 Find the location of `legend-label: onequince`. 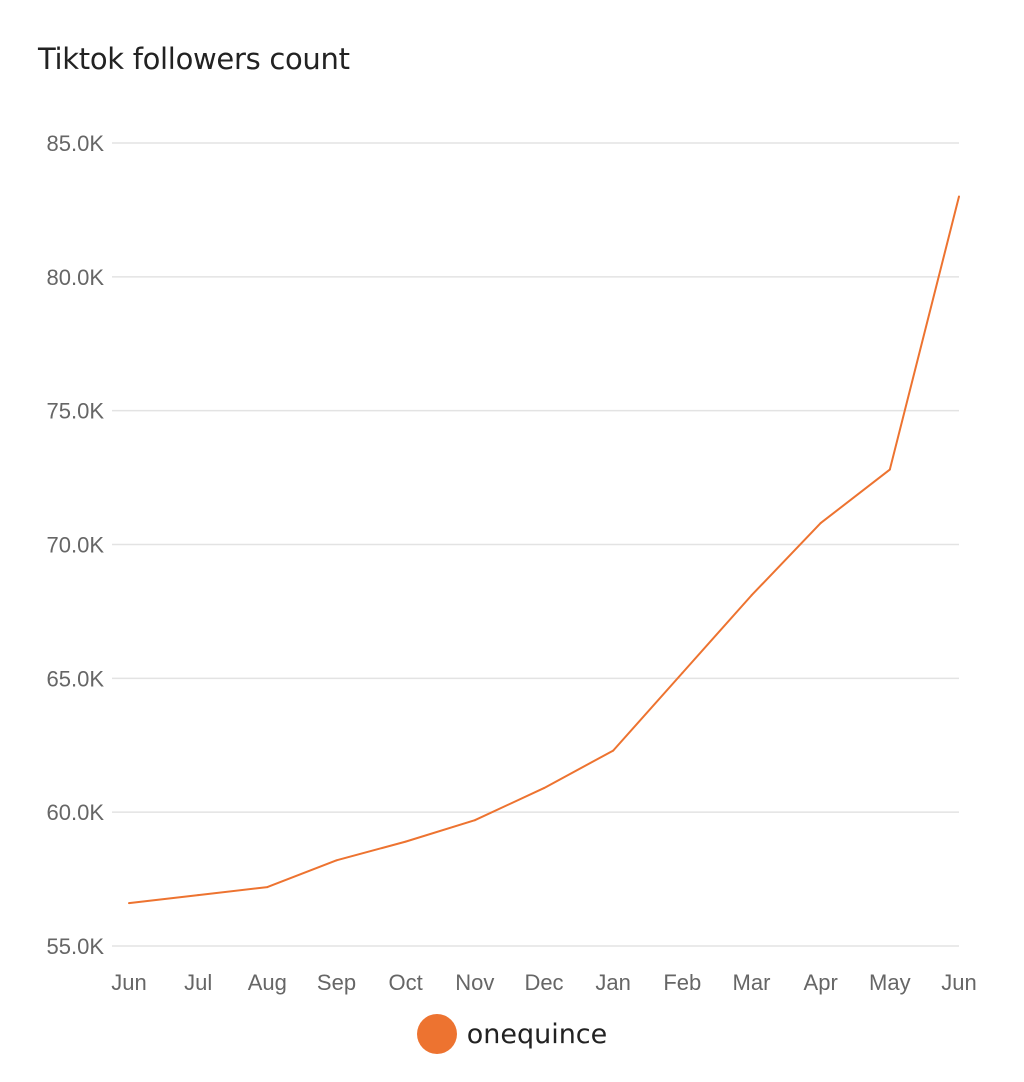

legend-label: onequince is located at coordinates (537, 1034).